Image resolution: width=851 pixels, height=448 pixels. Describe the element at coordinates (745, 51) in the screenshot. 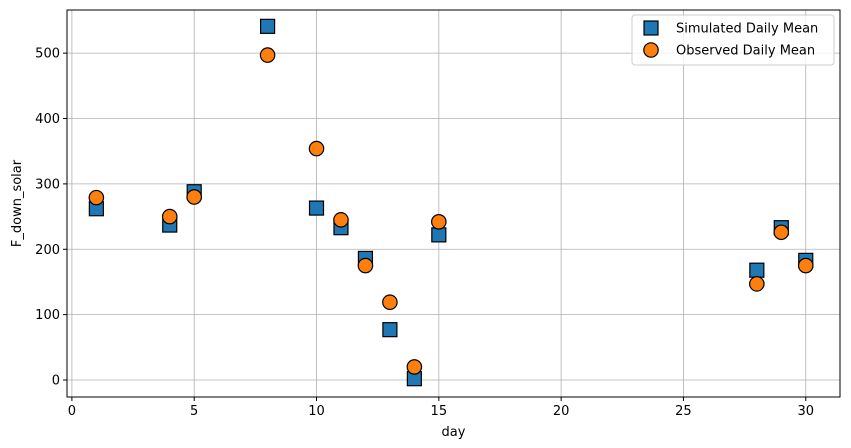

I see `legend-label-observed: Observed Daily Mean` at that location.